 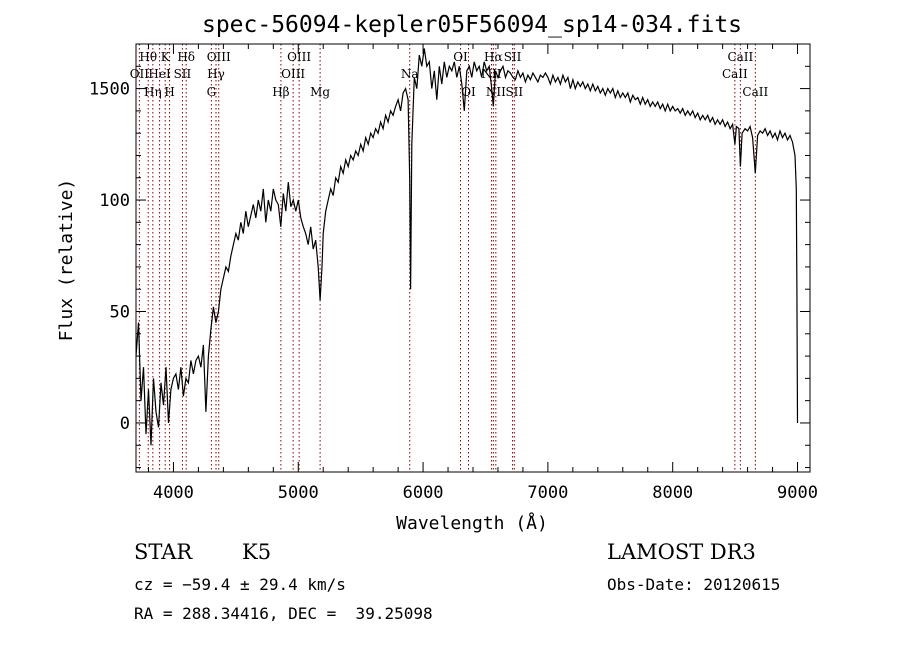 What do you see at coordinates (472, 523) in the screenshot?
I see `x-axis-label: Wavelength (Å)` at bounding box center [472, 523].